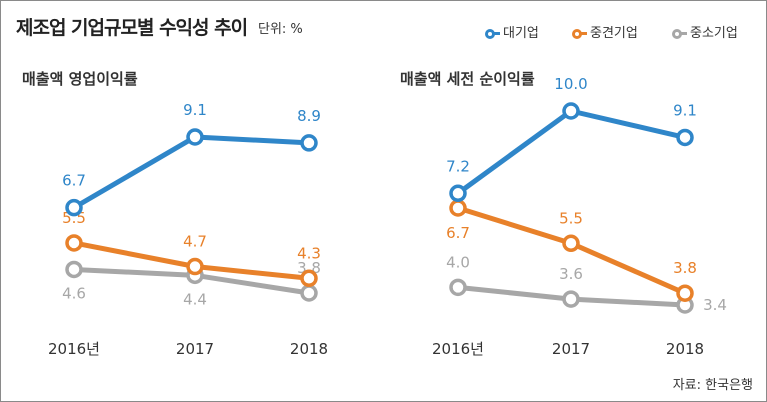  What do you see at coordinates (458, 262) in the screenshot?
I see `chart-1-data-label-2-0: 4.0` at bounding box center [458, 262].